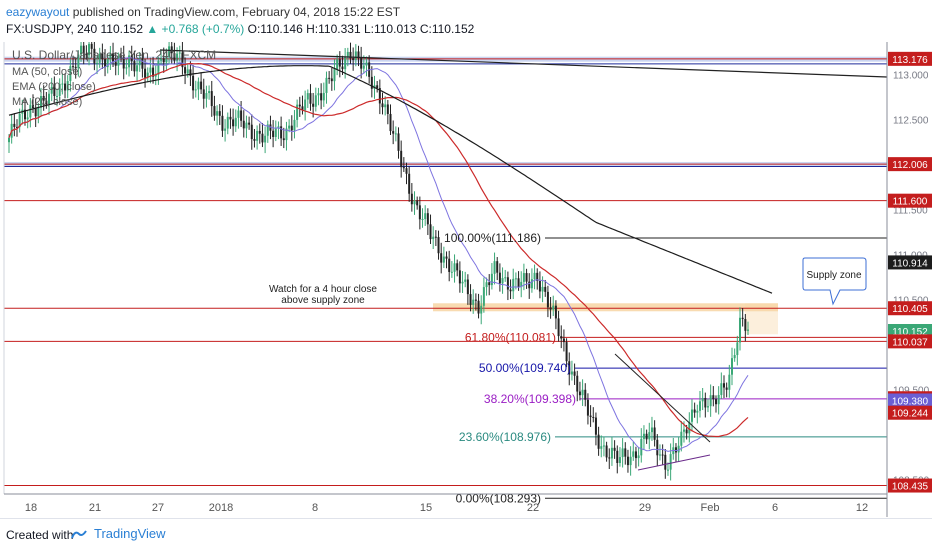  Describe the element at coordinates (834, 281) in the screenshot. I see `annotation-supply-zone: Supply zone` at that location.